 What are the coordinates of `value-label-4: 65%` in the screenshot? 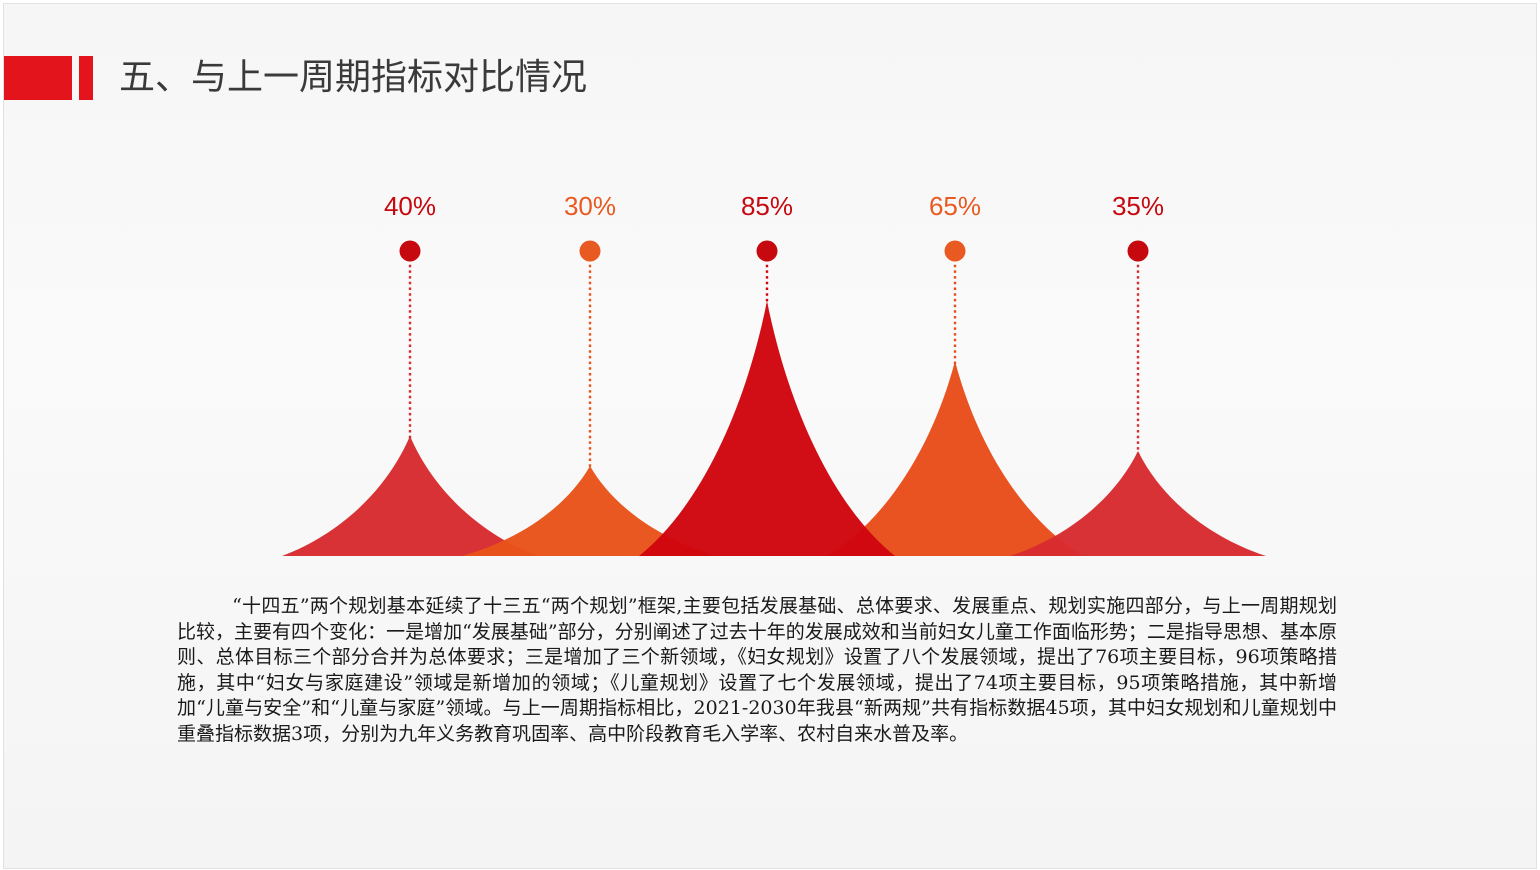 It's located at (955, 206).